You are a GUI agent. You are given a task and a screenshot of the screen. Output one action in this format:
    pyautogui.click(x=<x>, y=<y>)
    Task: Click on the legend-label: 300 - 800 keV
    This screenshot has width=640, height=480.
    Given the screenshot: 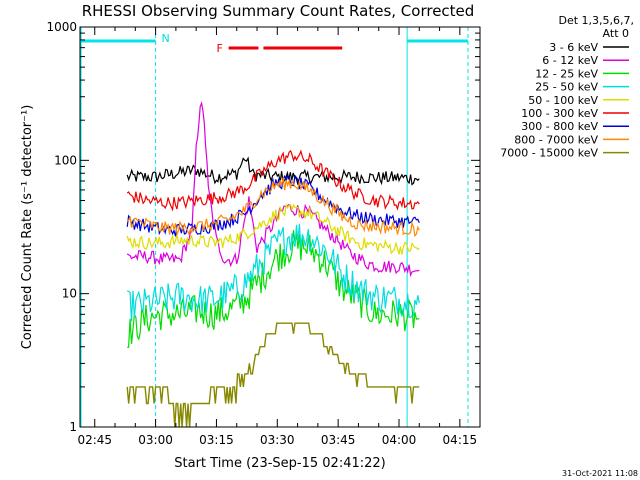 What is the action you would take?
    pyautogui.click(x=559, y=126)
    